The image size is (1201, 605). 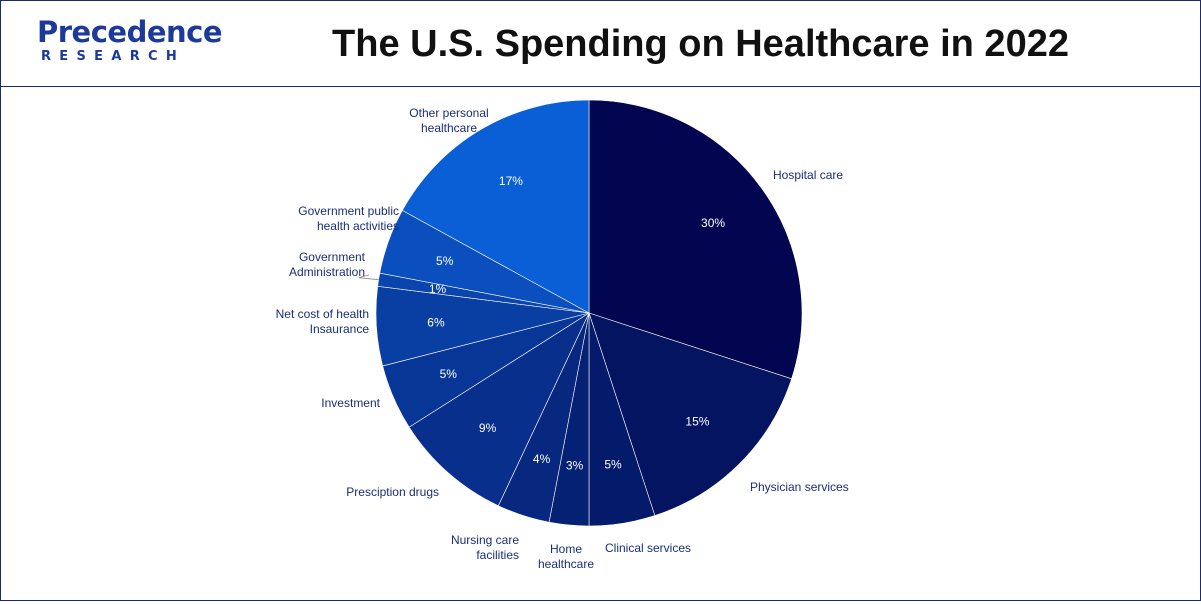 What do you see at coordinates (130, 32) in the screenshot?
I see `logo-wordmark: Precedence` at bounding box center [130, 32].